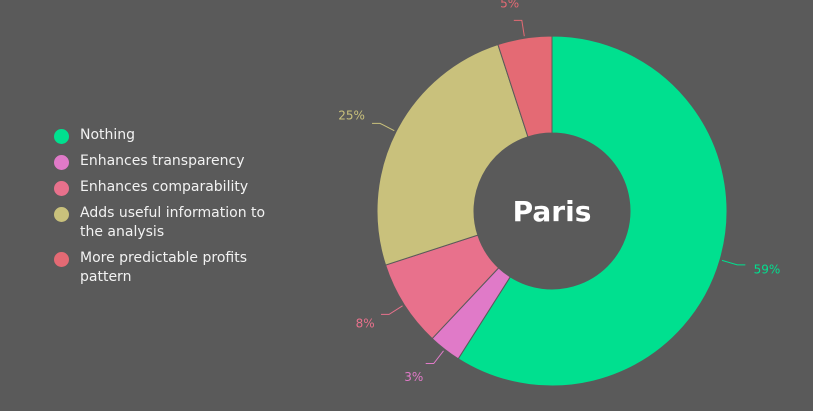 This screenshot has width=813, height=411. What do you see at coordinates (552, 211) in the screenshot?
I see `center-label: Paris` at bounding box center [552, 211].